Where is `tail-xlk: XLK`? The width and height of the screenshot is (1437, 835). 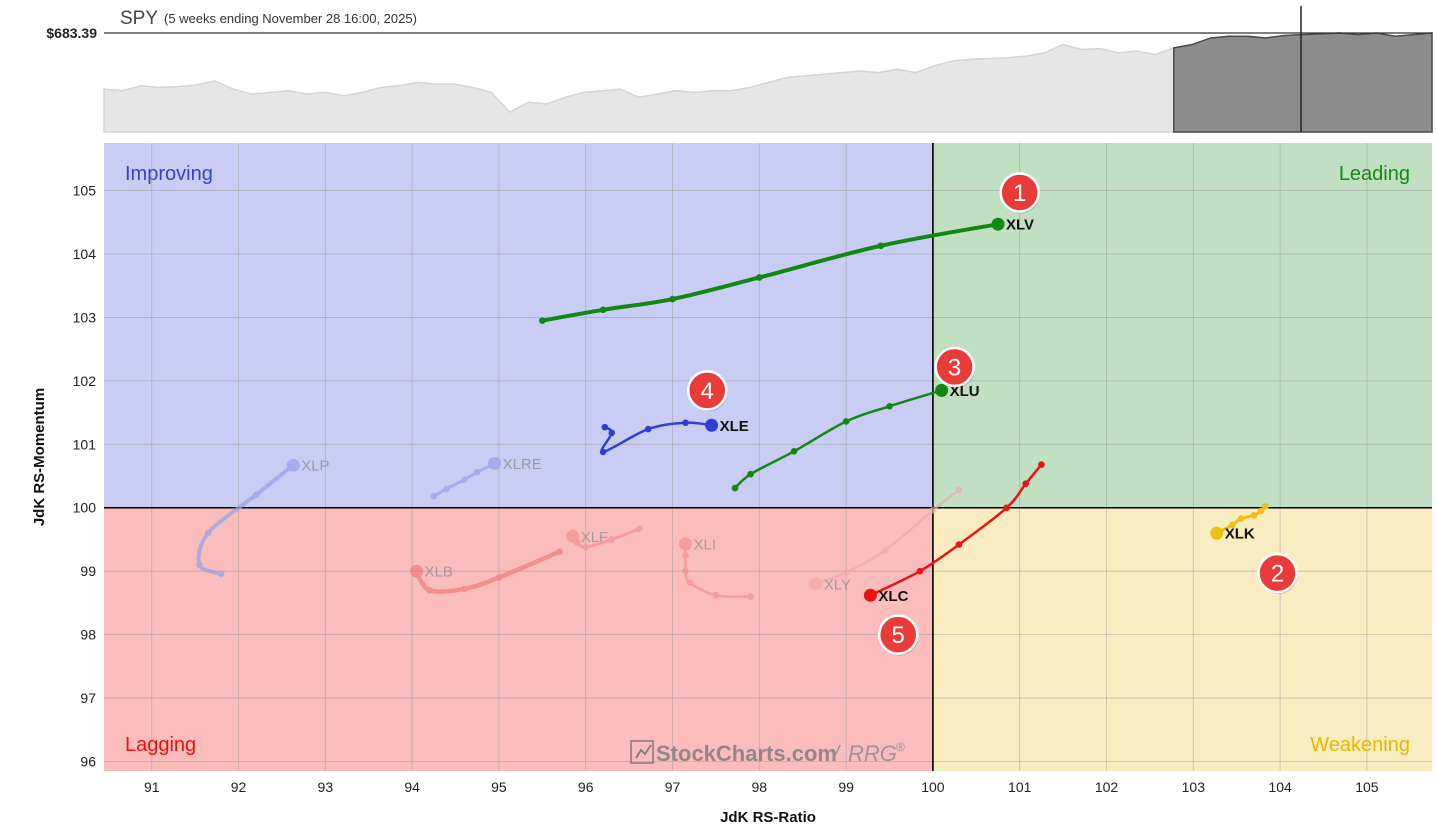 tail-xlk: XLK is located at coordinates (1239, 523).